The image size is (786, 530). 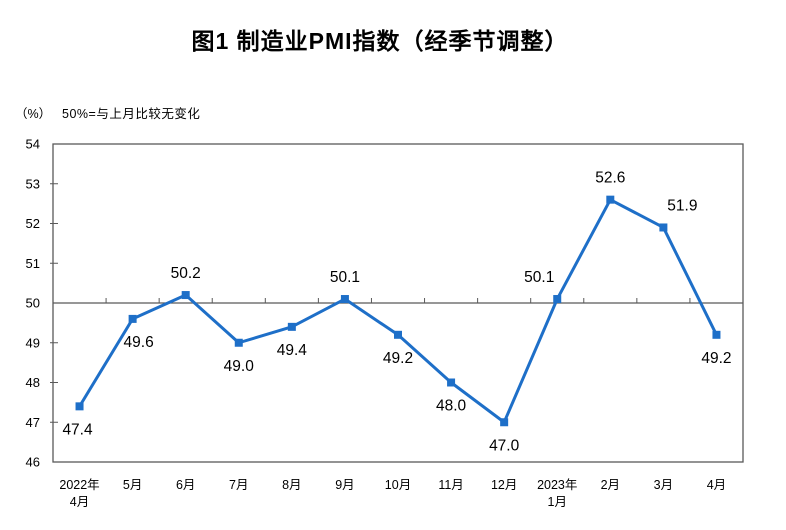 What do you see at coordinates (186, 273) in the screenshot?
I see `data-point-label: 50.2` at bounding box center [186, 273].